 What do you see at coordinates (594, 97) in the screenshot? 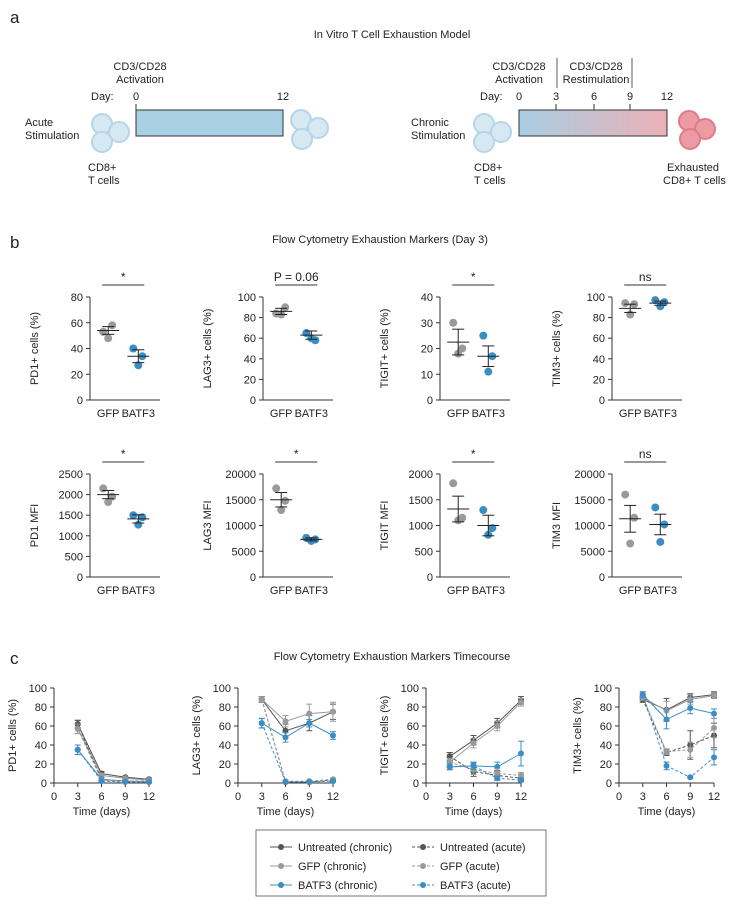
I see `chronic-day-6: 6` at bounding box center [594, 97].